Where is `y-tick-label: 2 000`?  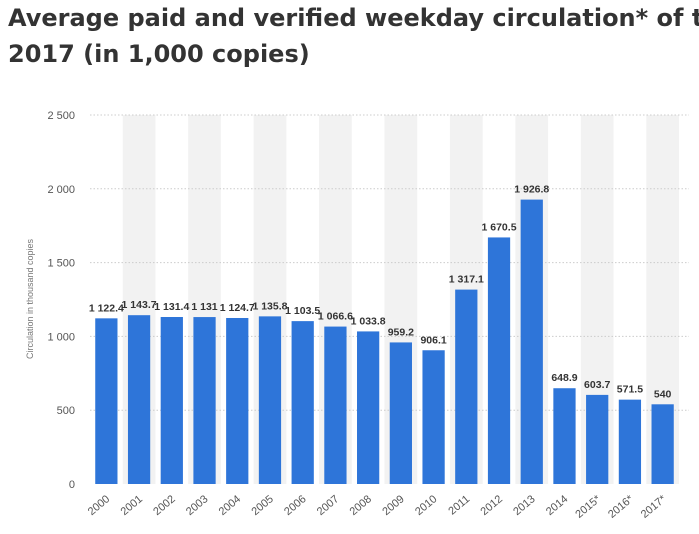 y-tick-label: 2 000 is located at coordinates (61, 190).